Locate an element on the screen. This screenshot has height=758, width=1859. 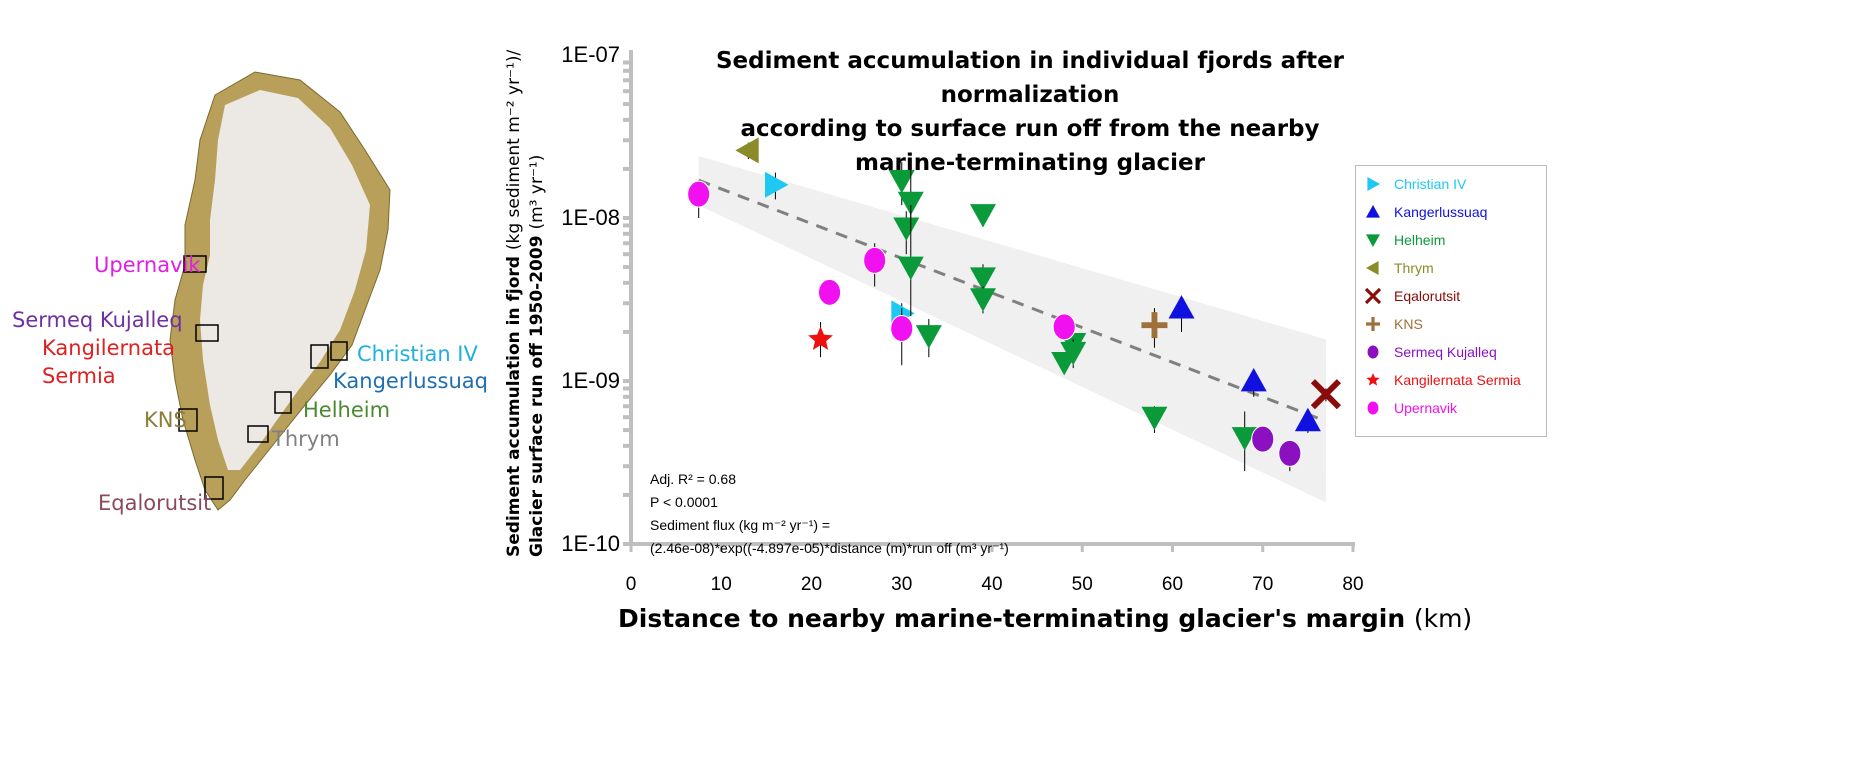
x-tick-label: 30 is located at coordinates (902, 584).